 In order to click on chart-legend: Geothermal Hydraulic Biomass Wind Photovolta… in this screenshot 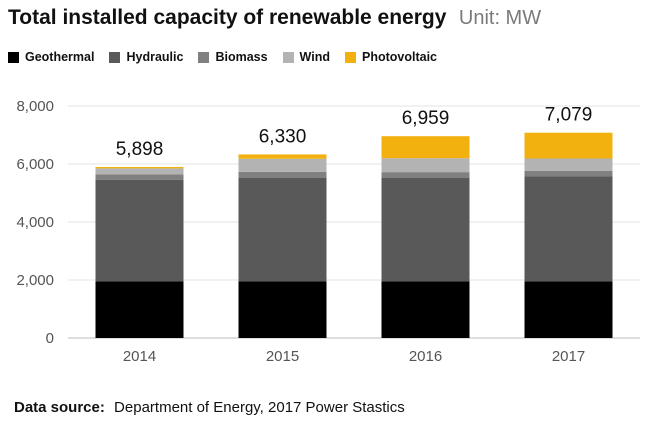, I will do `click(230, 57)`.